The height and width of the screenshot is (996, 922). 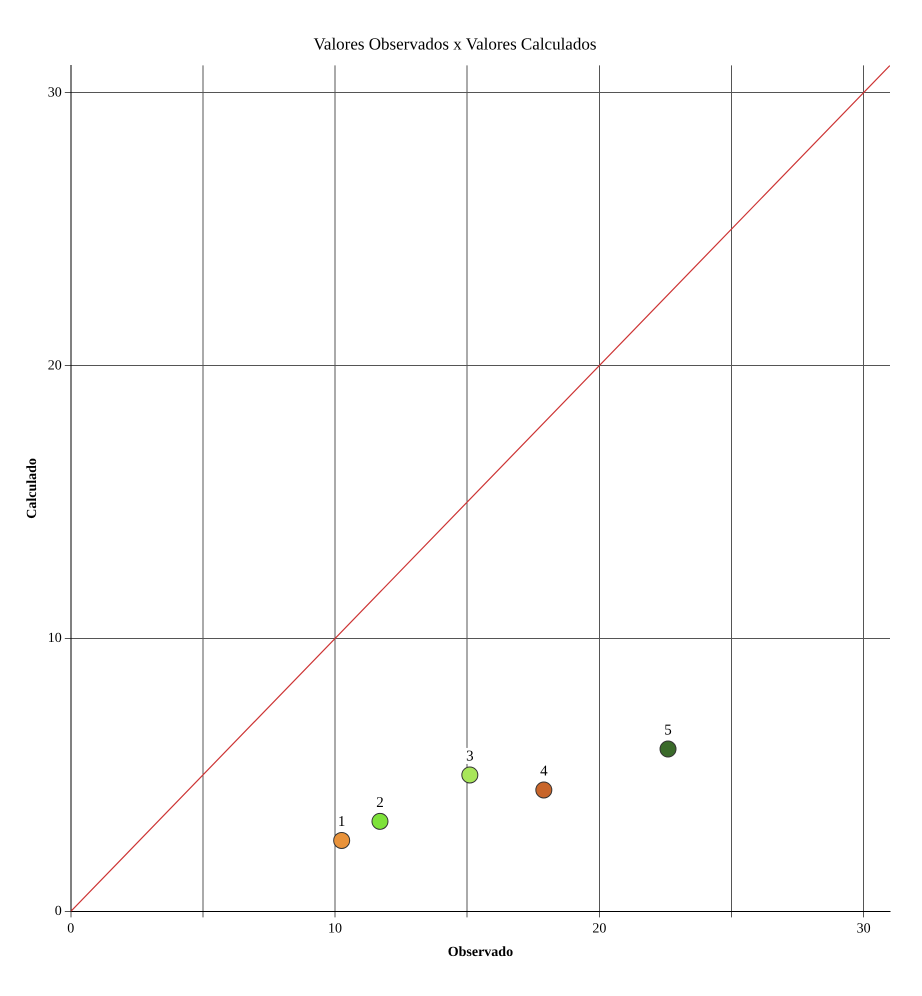 What do you see at coordinates (863, 928) in the screenshot?
I see `x-tick-label: 30` at bounding box center [863, 928].